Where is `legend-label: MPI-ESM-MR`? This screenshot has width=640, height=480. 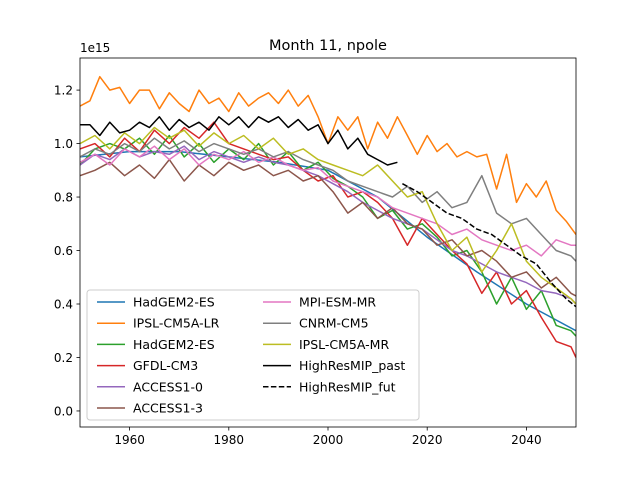
legend-label: MPI-ESM-MR is located at coordinates (337, 302).